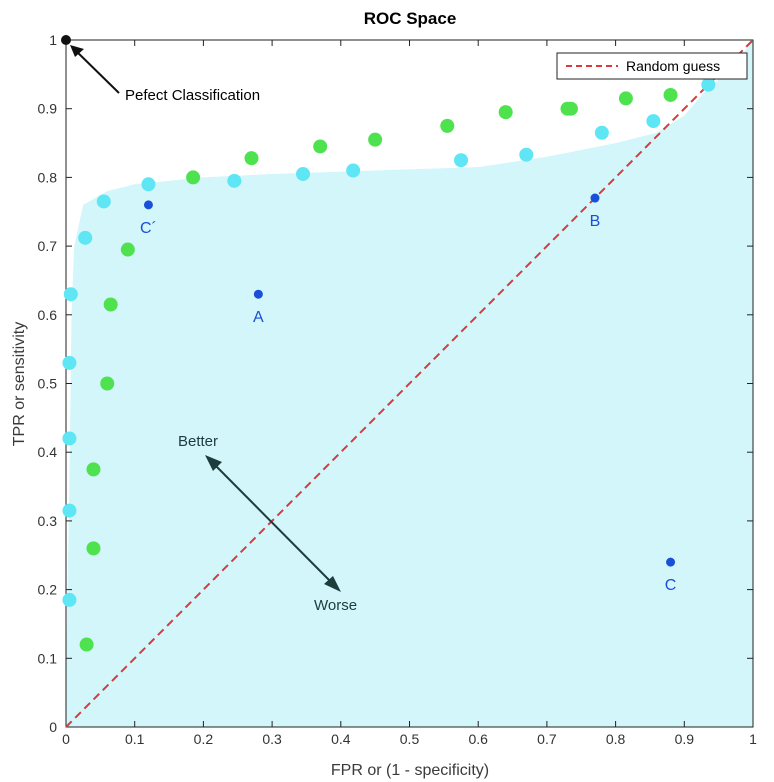 The image size is (774, 782). I want to click on x-tick-label: 0.7, so click(547, 739).